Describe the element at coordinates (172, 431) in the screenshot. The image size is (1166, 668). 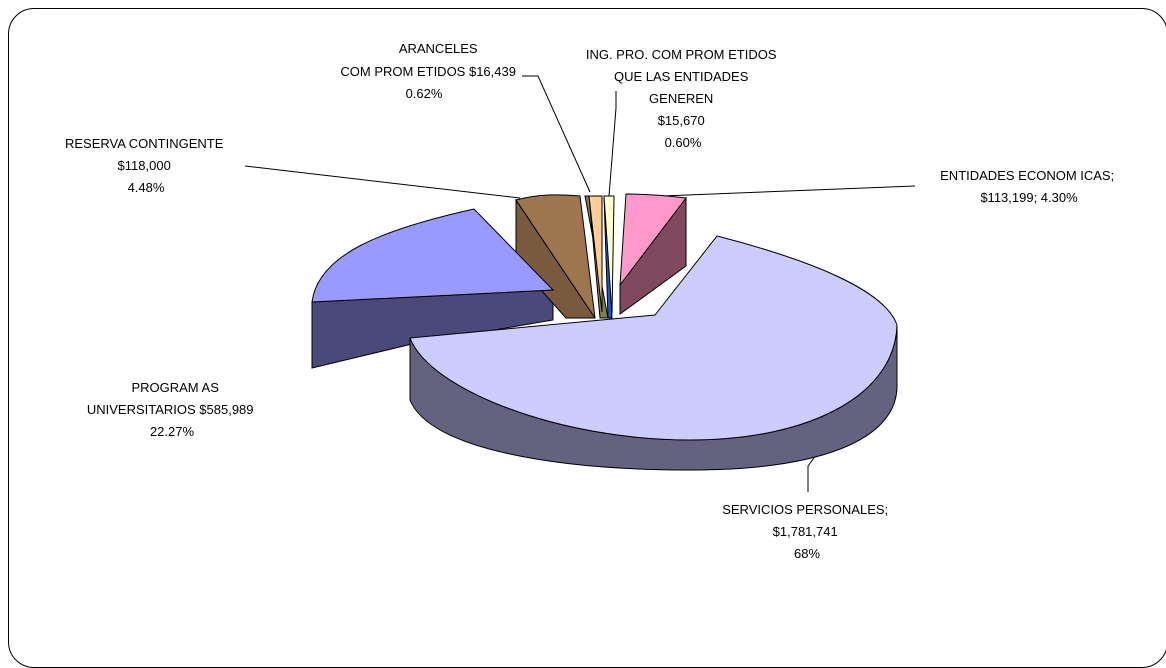
I see `data-label-line: 22.27%` at that location.